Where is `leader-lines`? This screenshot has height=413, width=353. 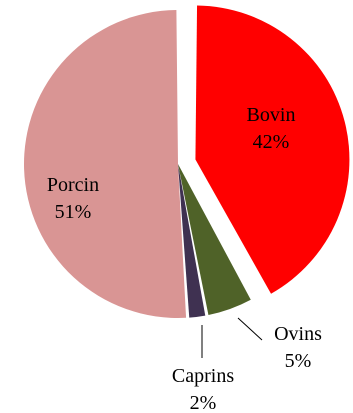 leader-lines is located at coordinates (232, 337).